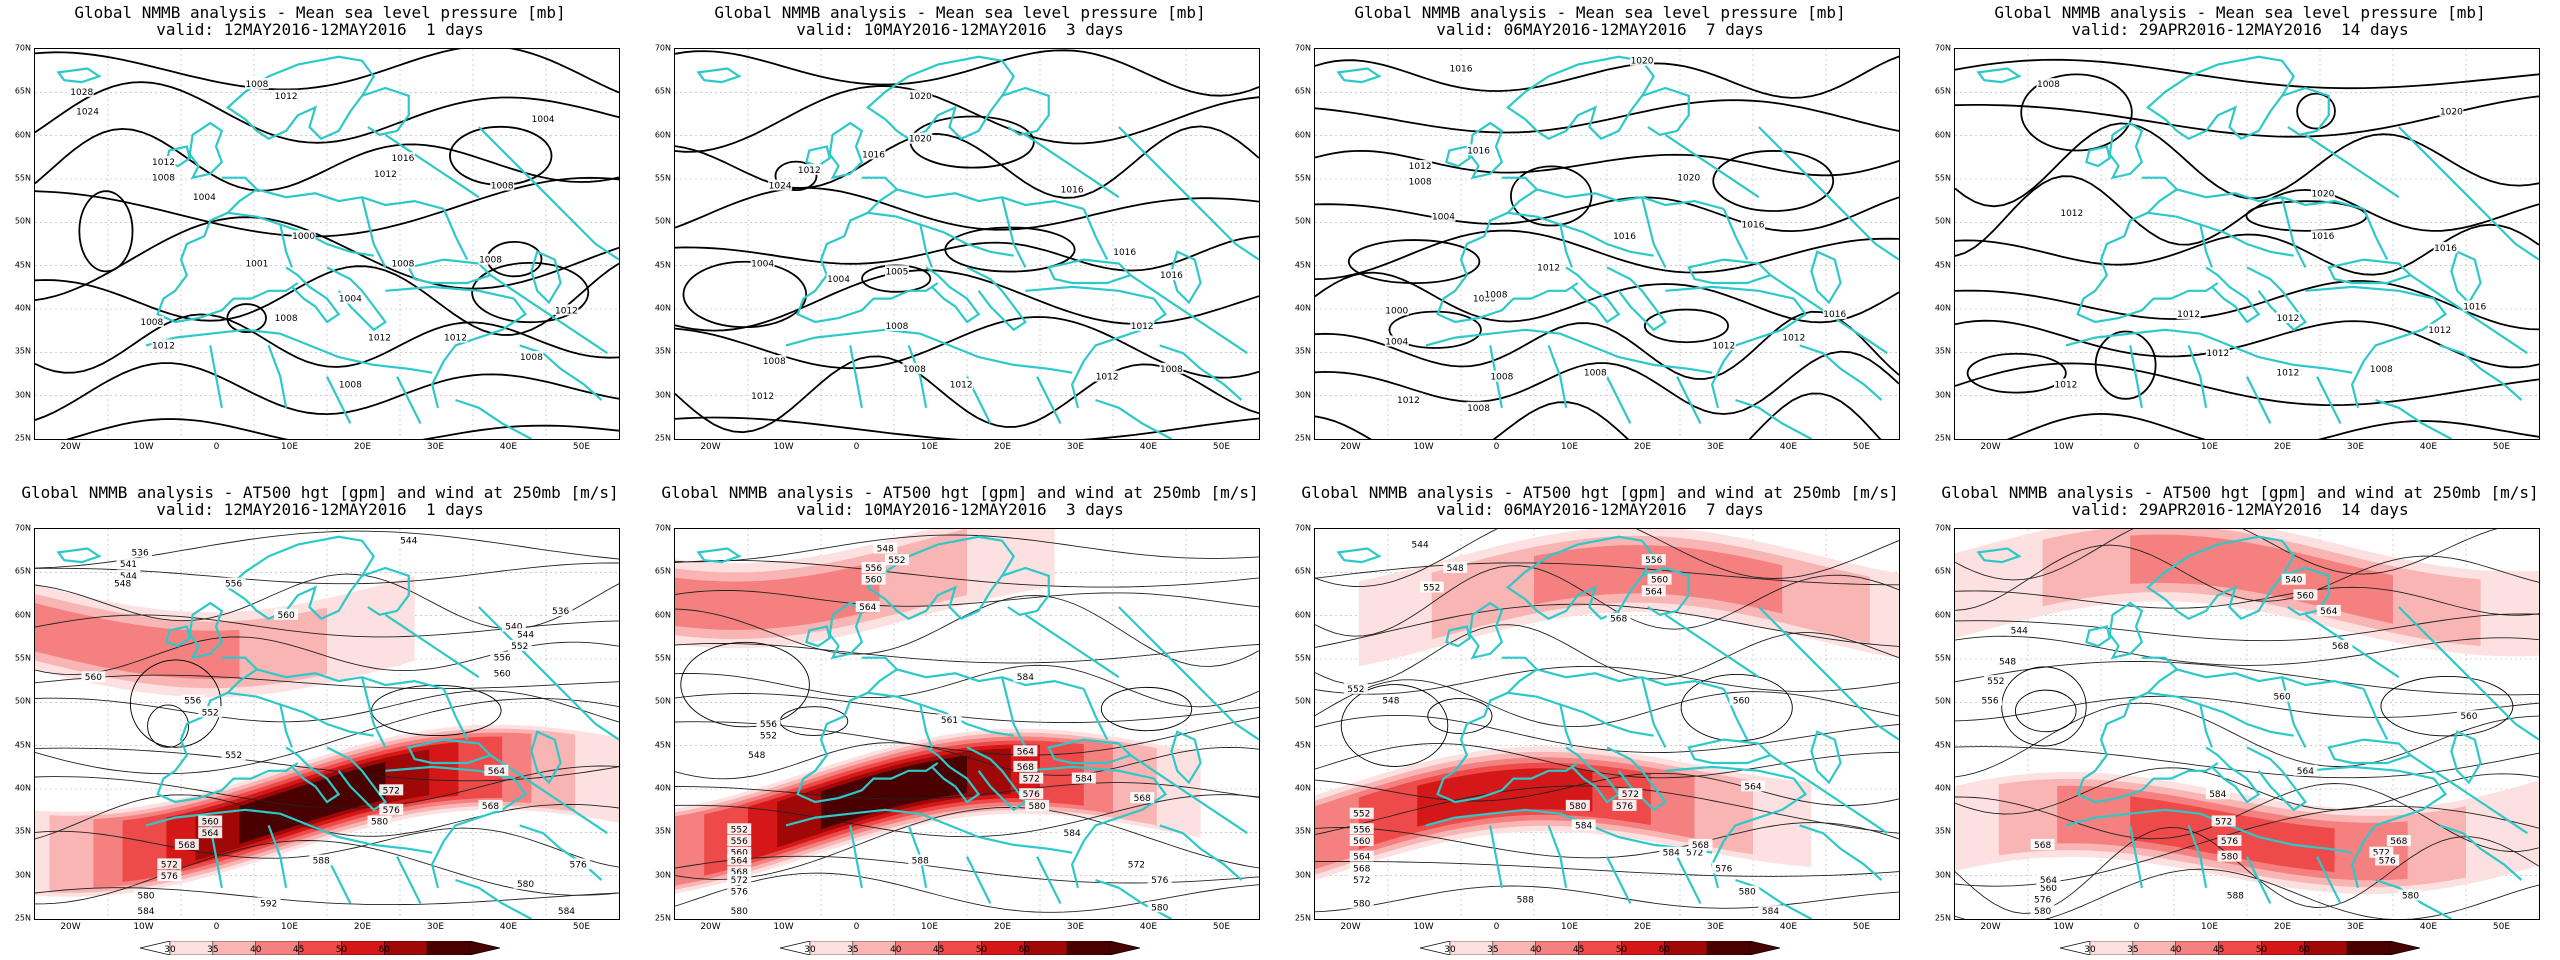 The width and height of the screenshot is (2560, 960). Describe the element at coordinates (662, 438) in the screenshot. I see `lat-label: 25N` at that location.